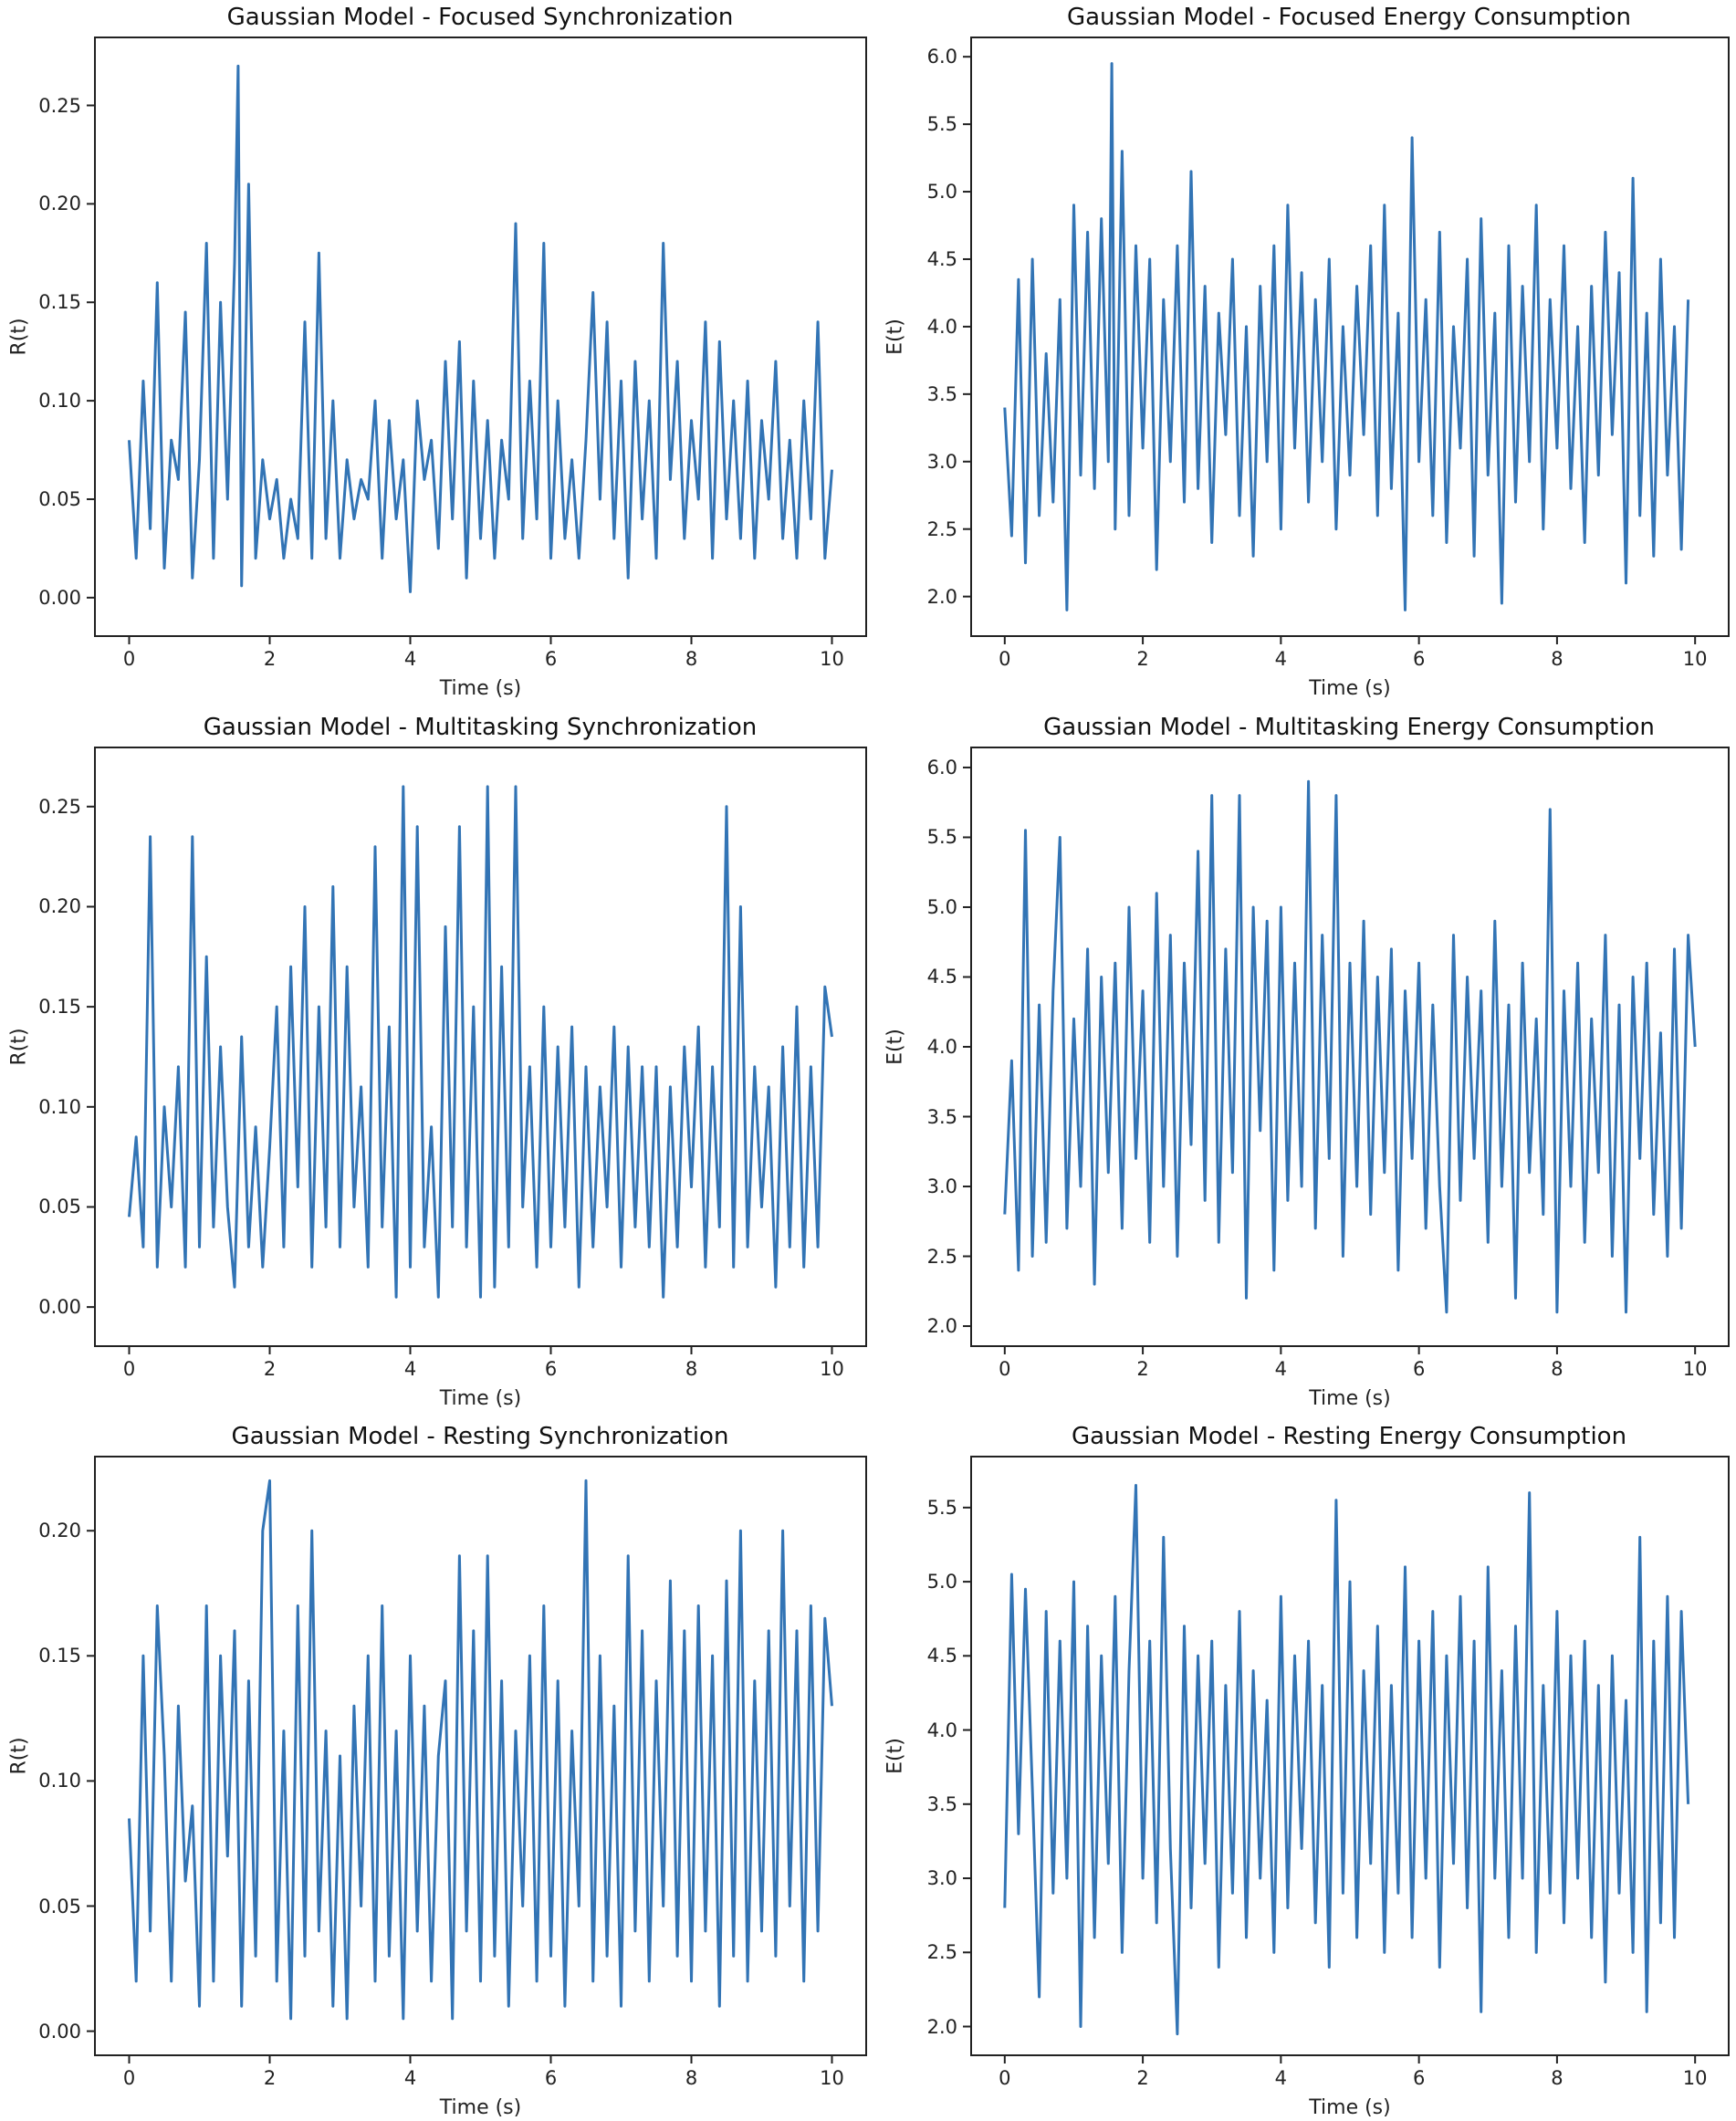 The height and width of the screenshot is (2121, 1736). What do you see at coordinates (480, 17) in the screenshot?
I see `subplot-title: Gaussian Model - Focused Synchronization` at bounding box center [480, 17].